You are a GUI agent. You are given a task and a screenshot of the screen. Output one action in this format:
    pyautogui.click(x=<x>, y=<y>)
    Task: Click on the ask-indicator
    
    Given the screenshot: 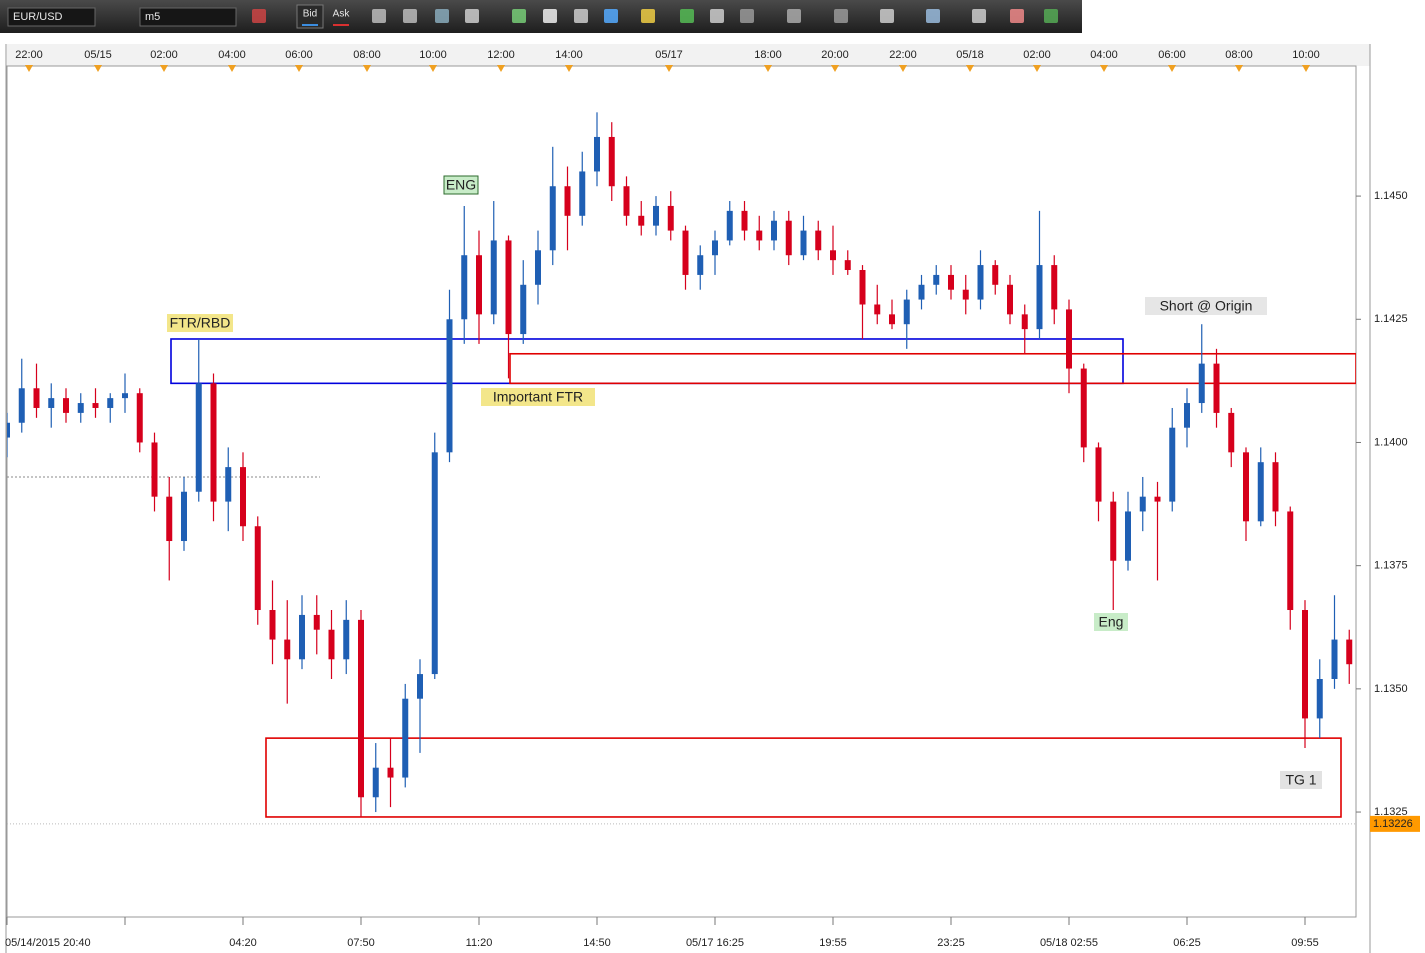 What is the action you would take?
    pyautogui.click(x=341, y=25)
    